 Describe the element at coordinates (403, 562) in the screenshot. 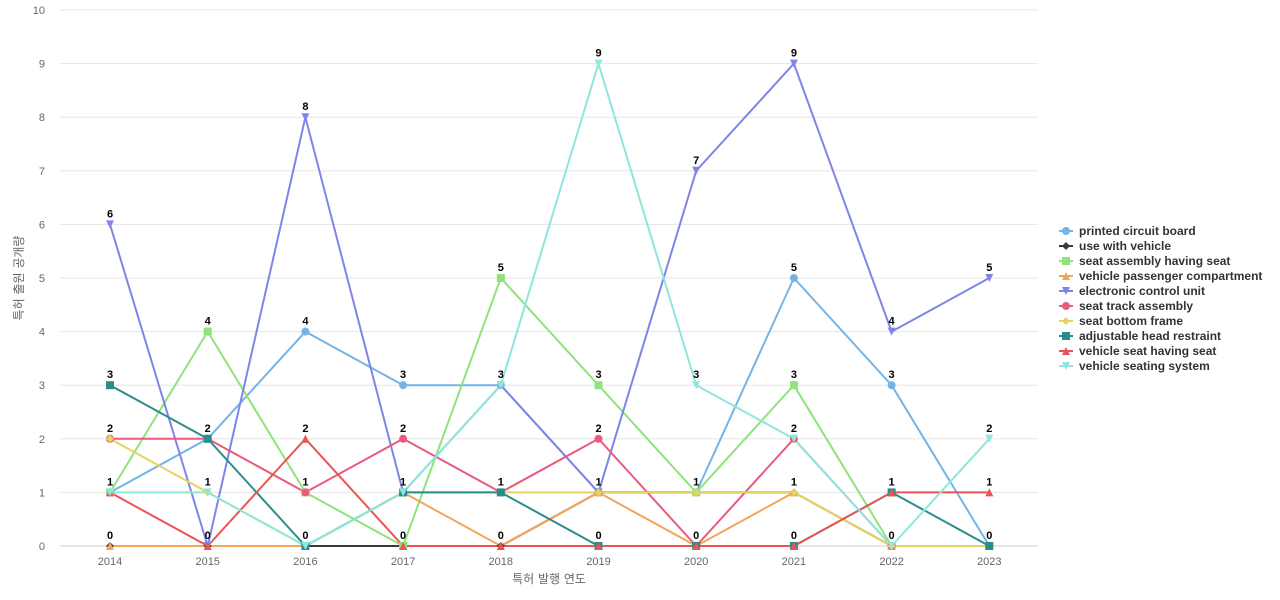

I see `x-tick-label: 2017` at that location.